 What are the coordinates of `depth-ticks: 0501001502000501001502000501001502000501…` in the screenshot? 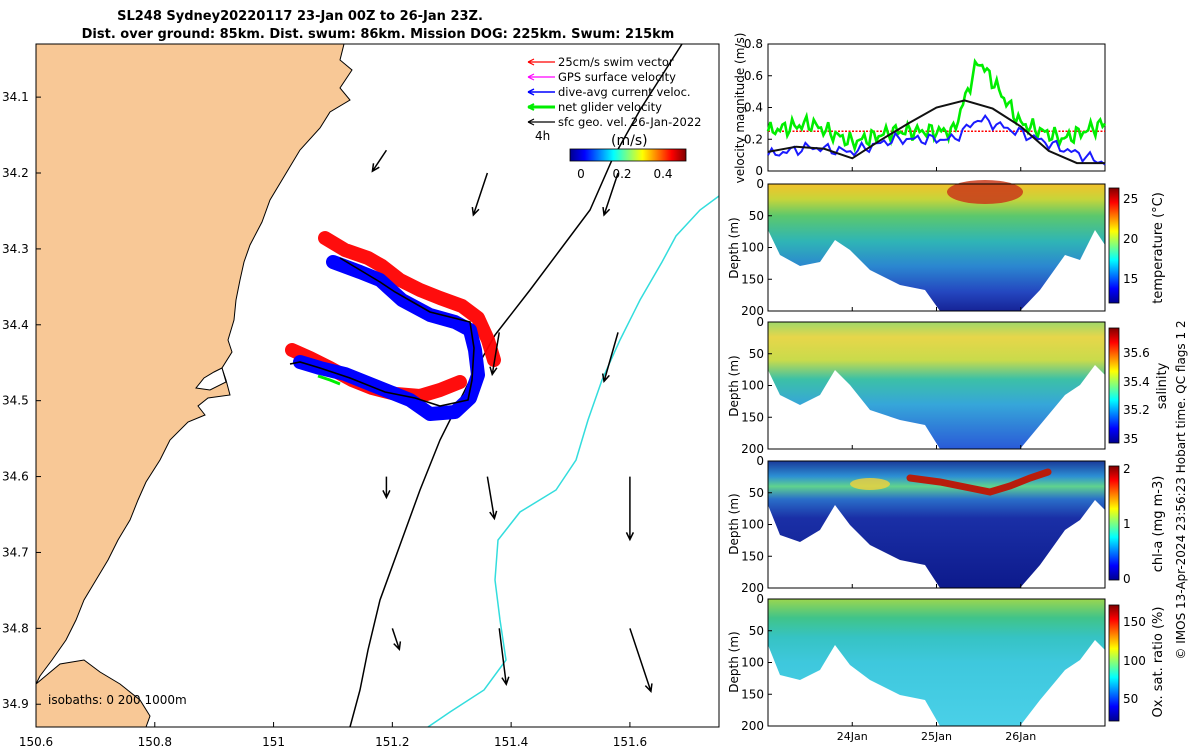 It's located at (756, 455).